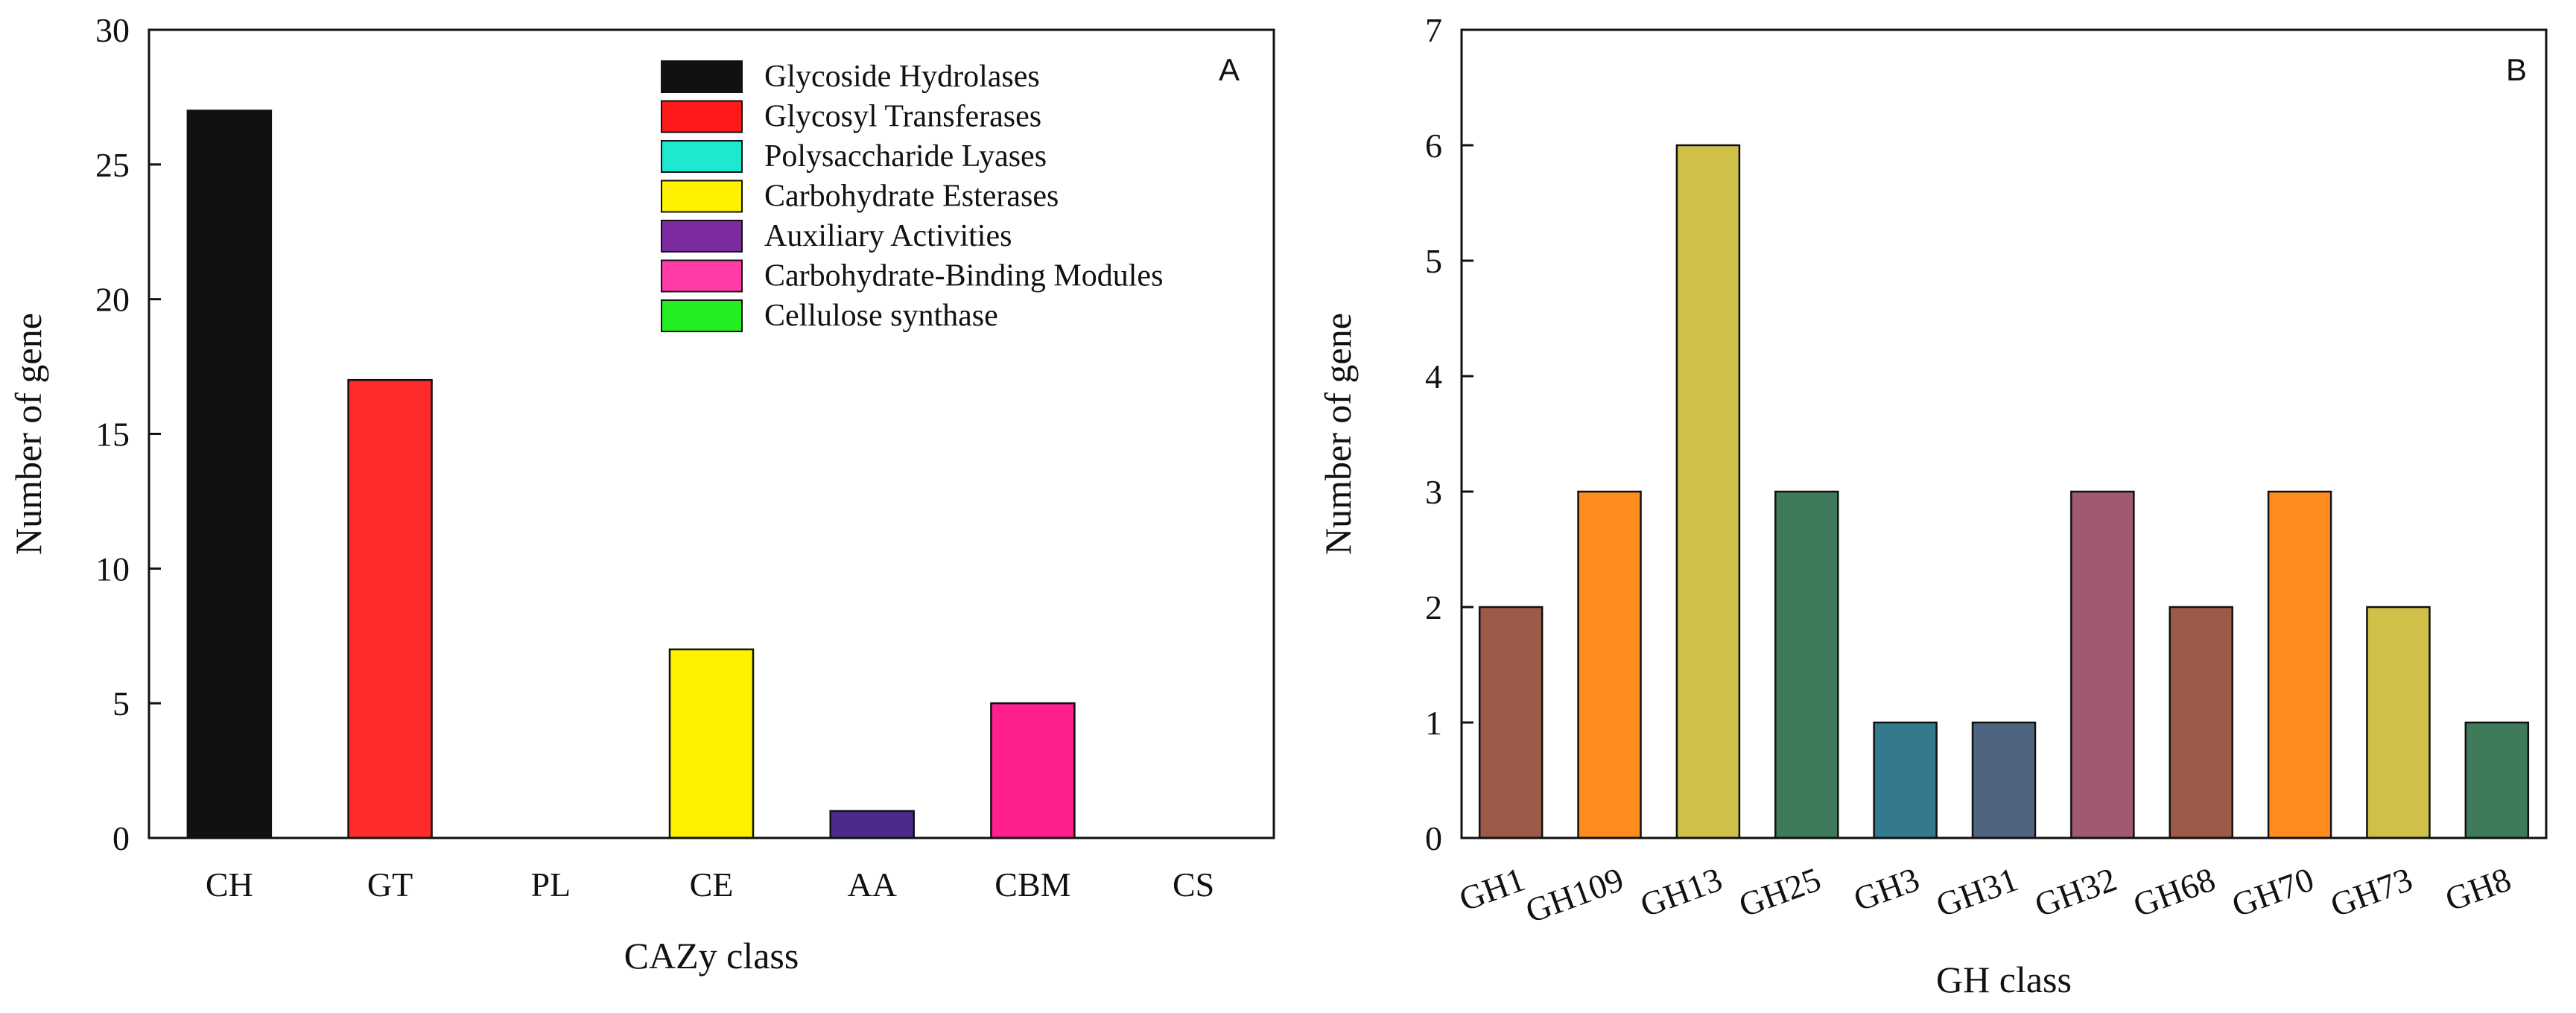 The image size is (2576, 1013). What do you see at coordinates (2478, 889) in the screenshot?
I see `x-tick-label: GH8` at bounding box center [2478, 889].